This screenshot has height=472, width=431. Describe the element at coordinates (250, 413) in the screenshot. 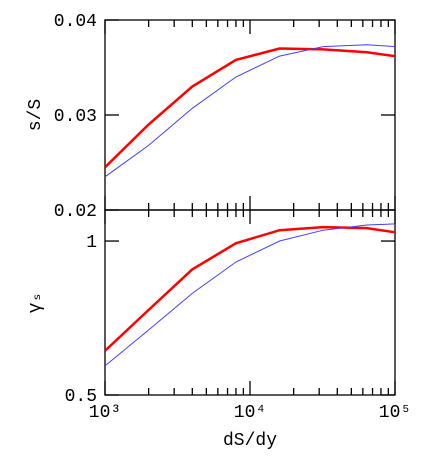

I see `x-tick-label: 10⁴` at that location.